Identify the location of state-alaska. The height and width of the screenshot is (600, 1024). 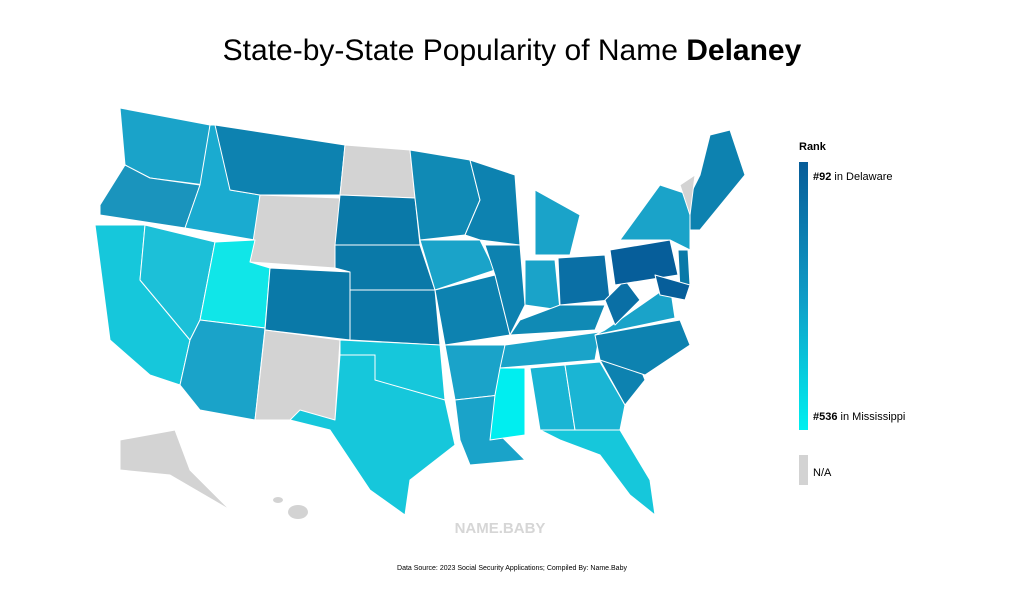
(175, 470).